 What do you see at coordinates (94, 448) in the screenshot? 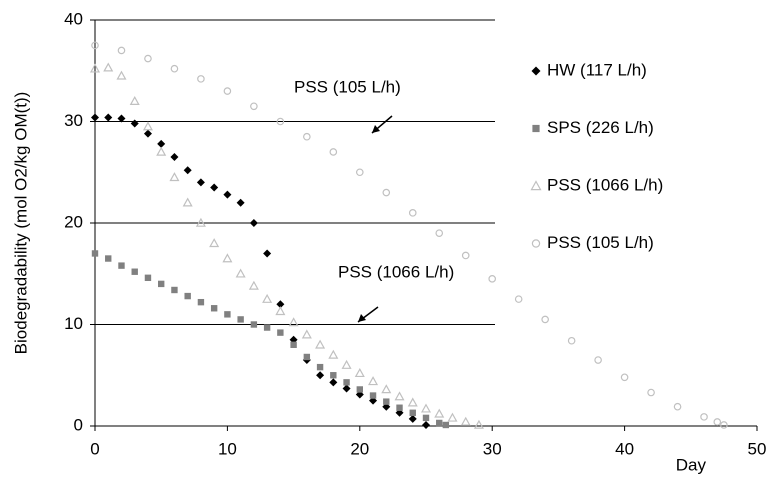
I see `x-tick-label: 0` at bounding box center [94, 448].